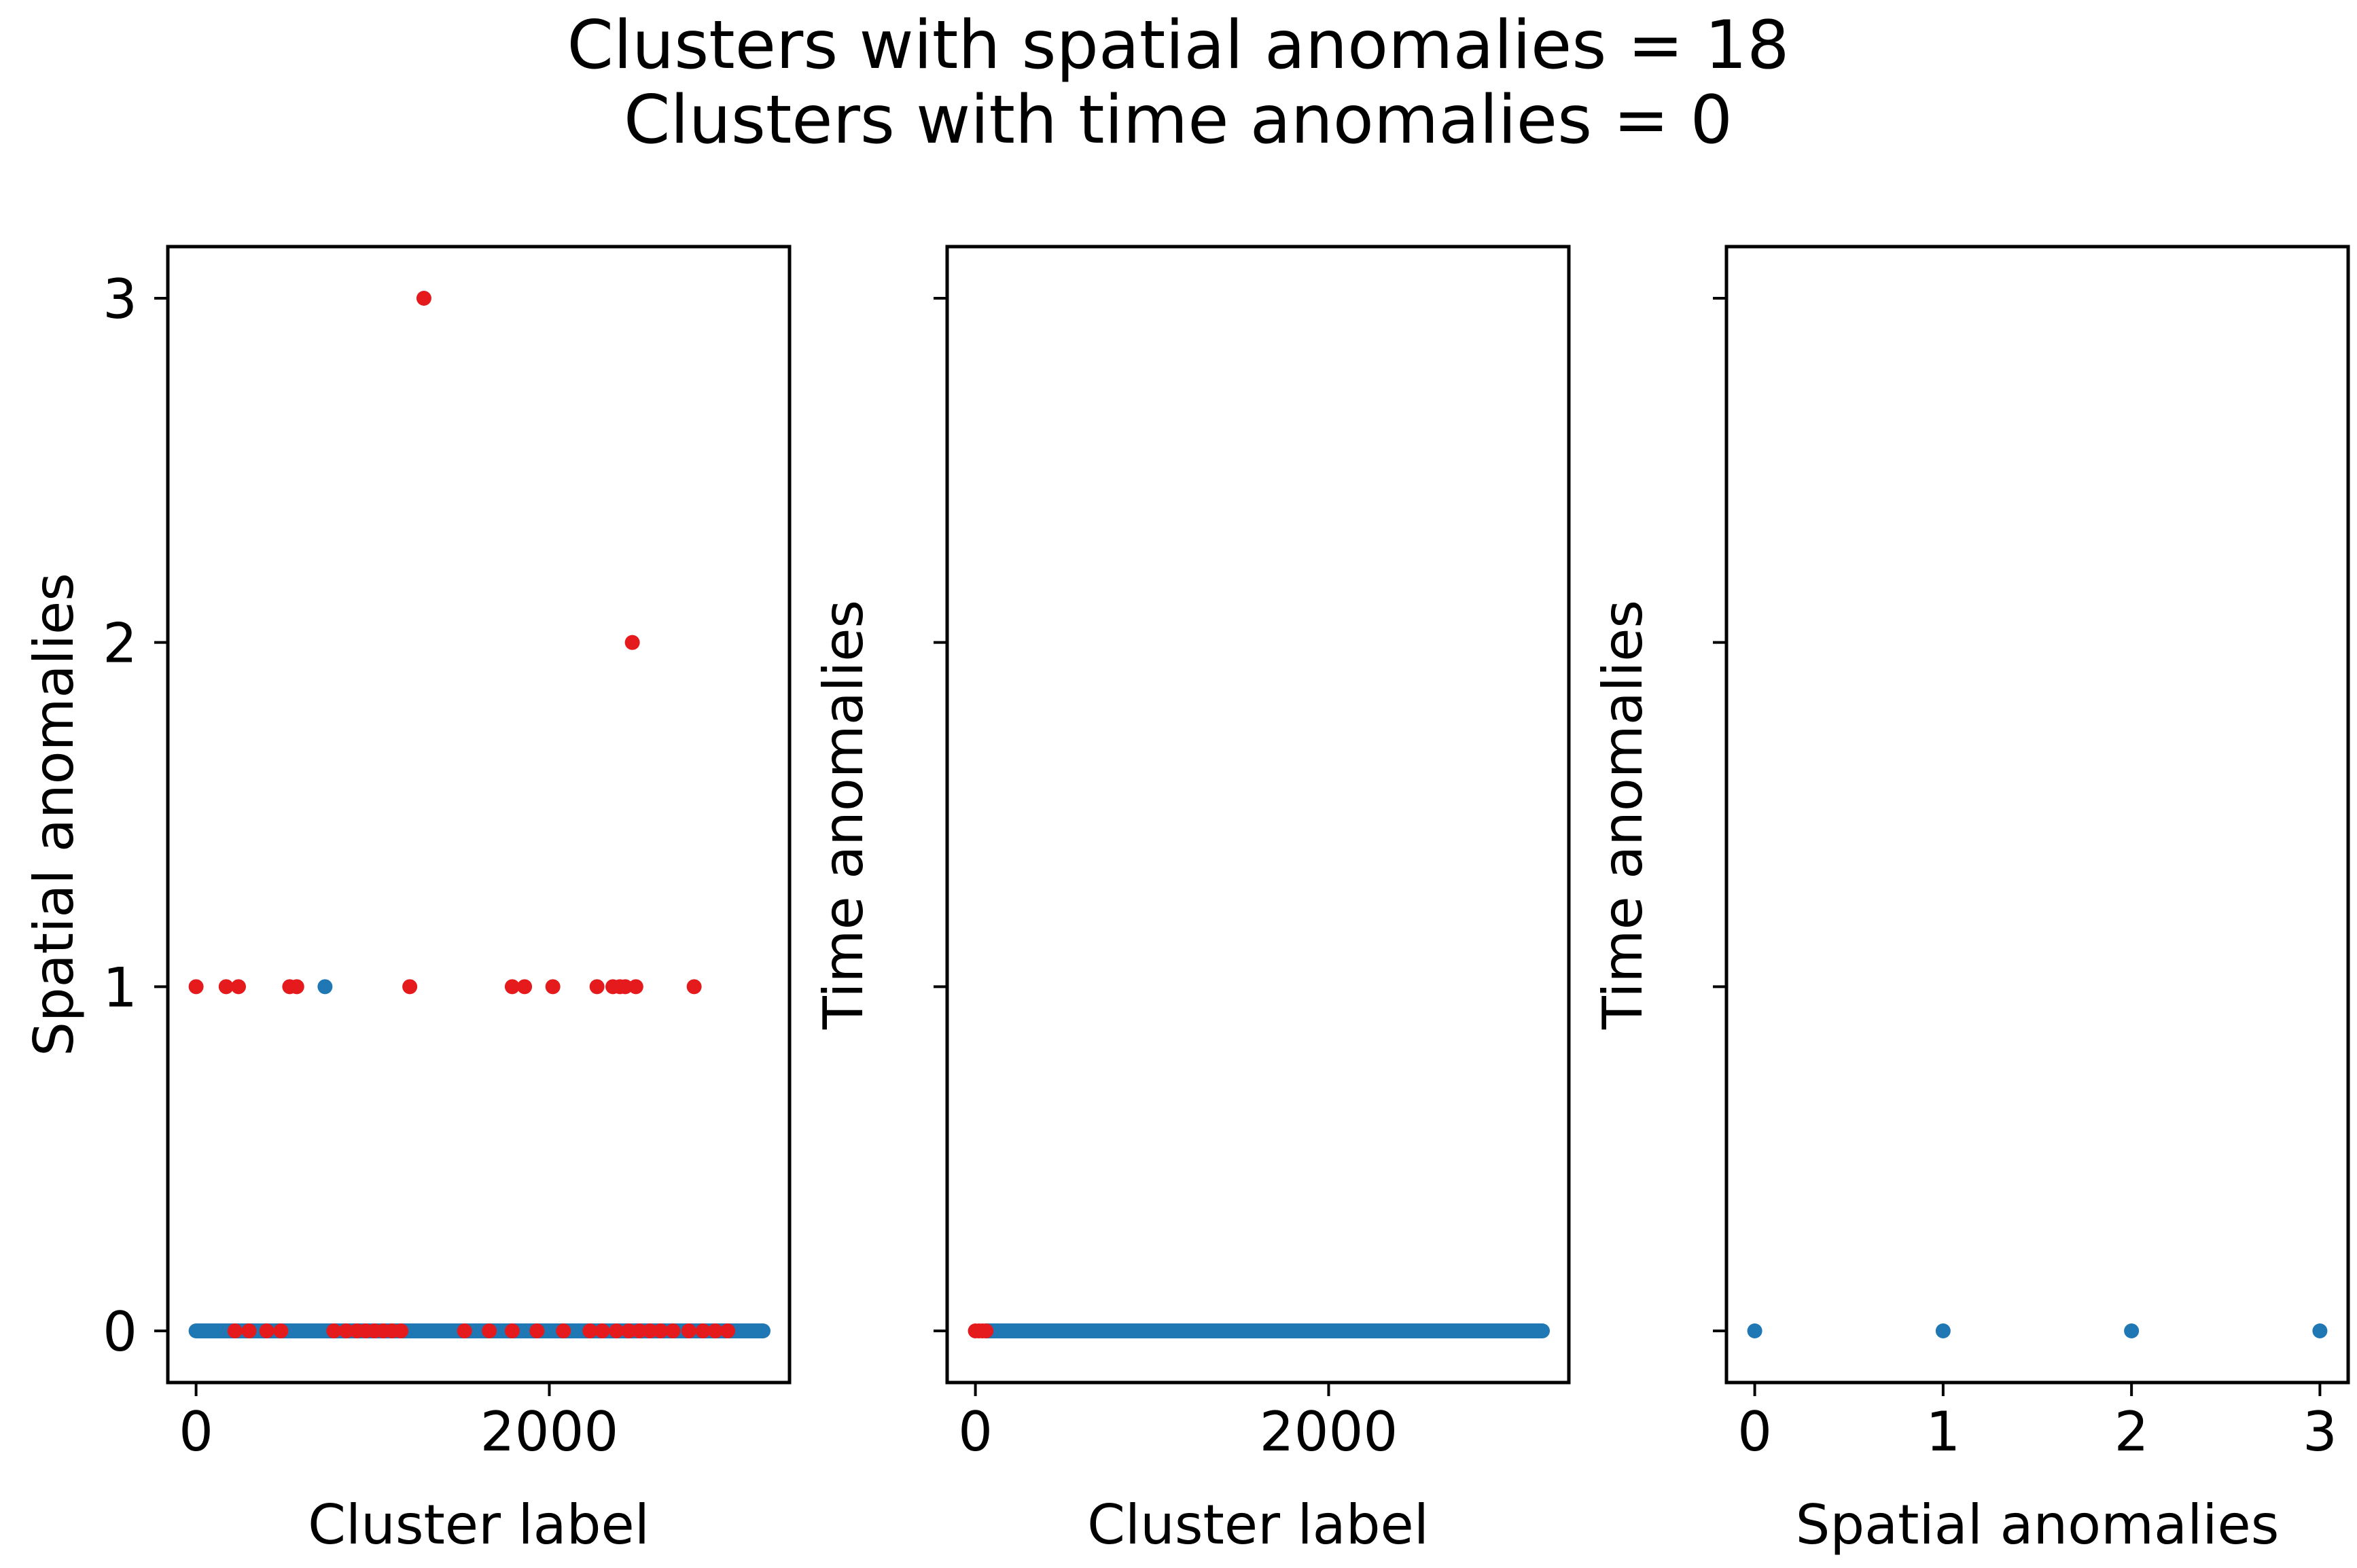 This screenshot has height=1568, width=2357. Describe the element at coordinates (2038, 1524) in the screenshot. I see `x-axis-label: Spatial anomalies` at that location.